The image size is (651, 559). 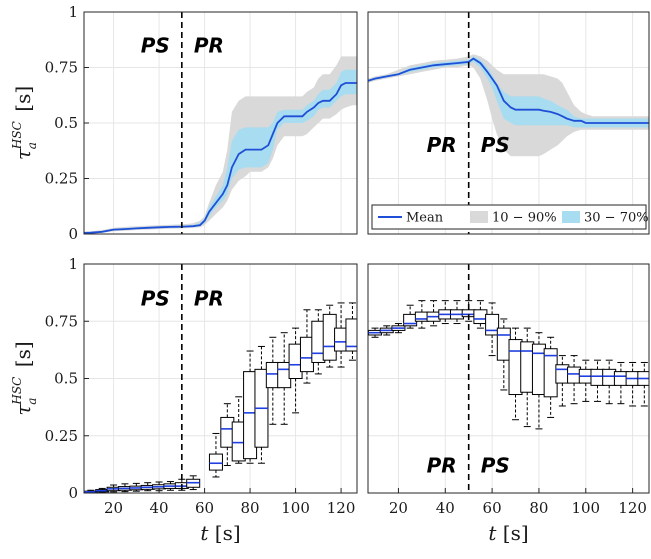 I want to click on xtick-label: 80, so click(x=250, y=508).